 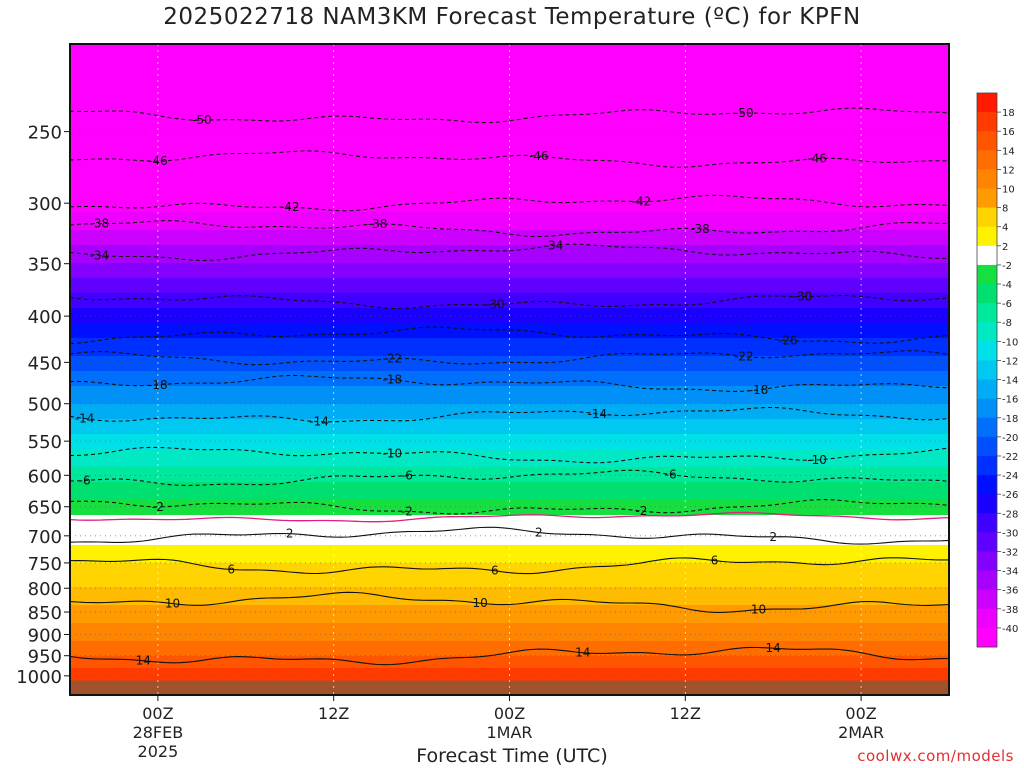 I want to click on y-tick-label: 750, so click(x=45, y=564).